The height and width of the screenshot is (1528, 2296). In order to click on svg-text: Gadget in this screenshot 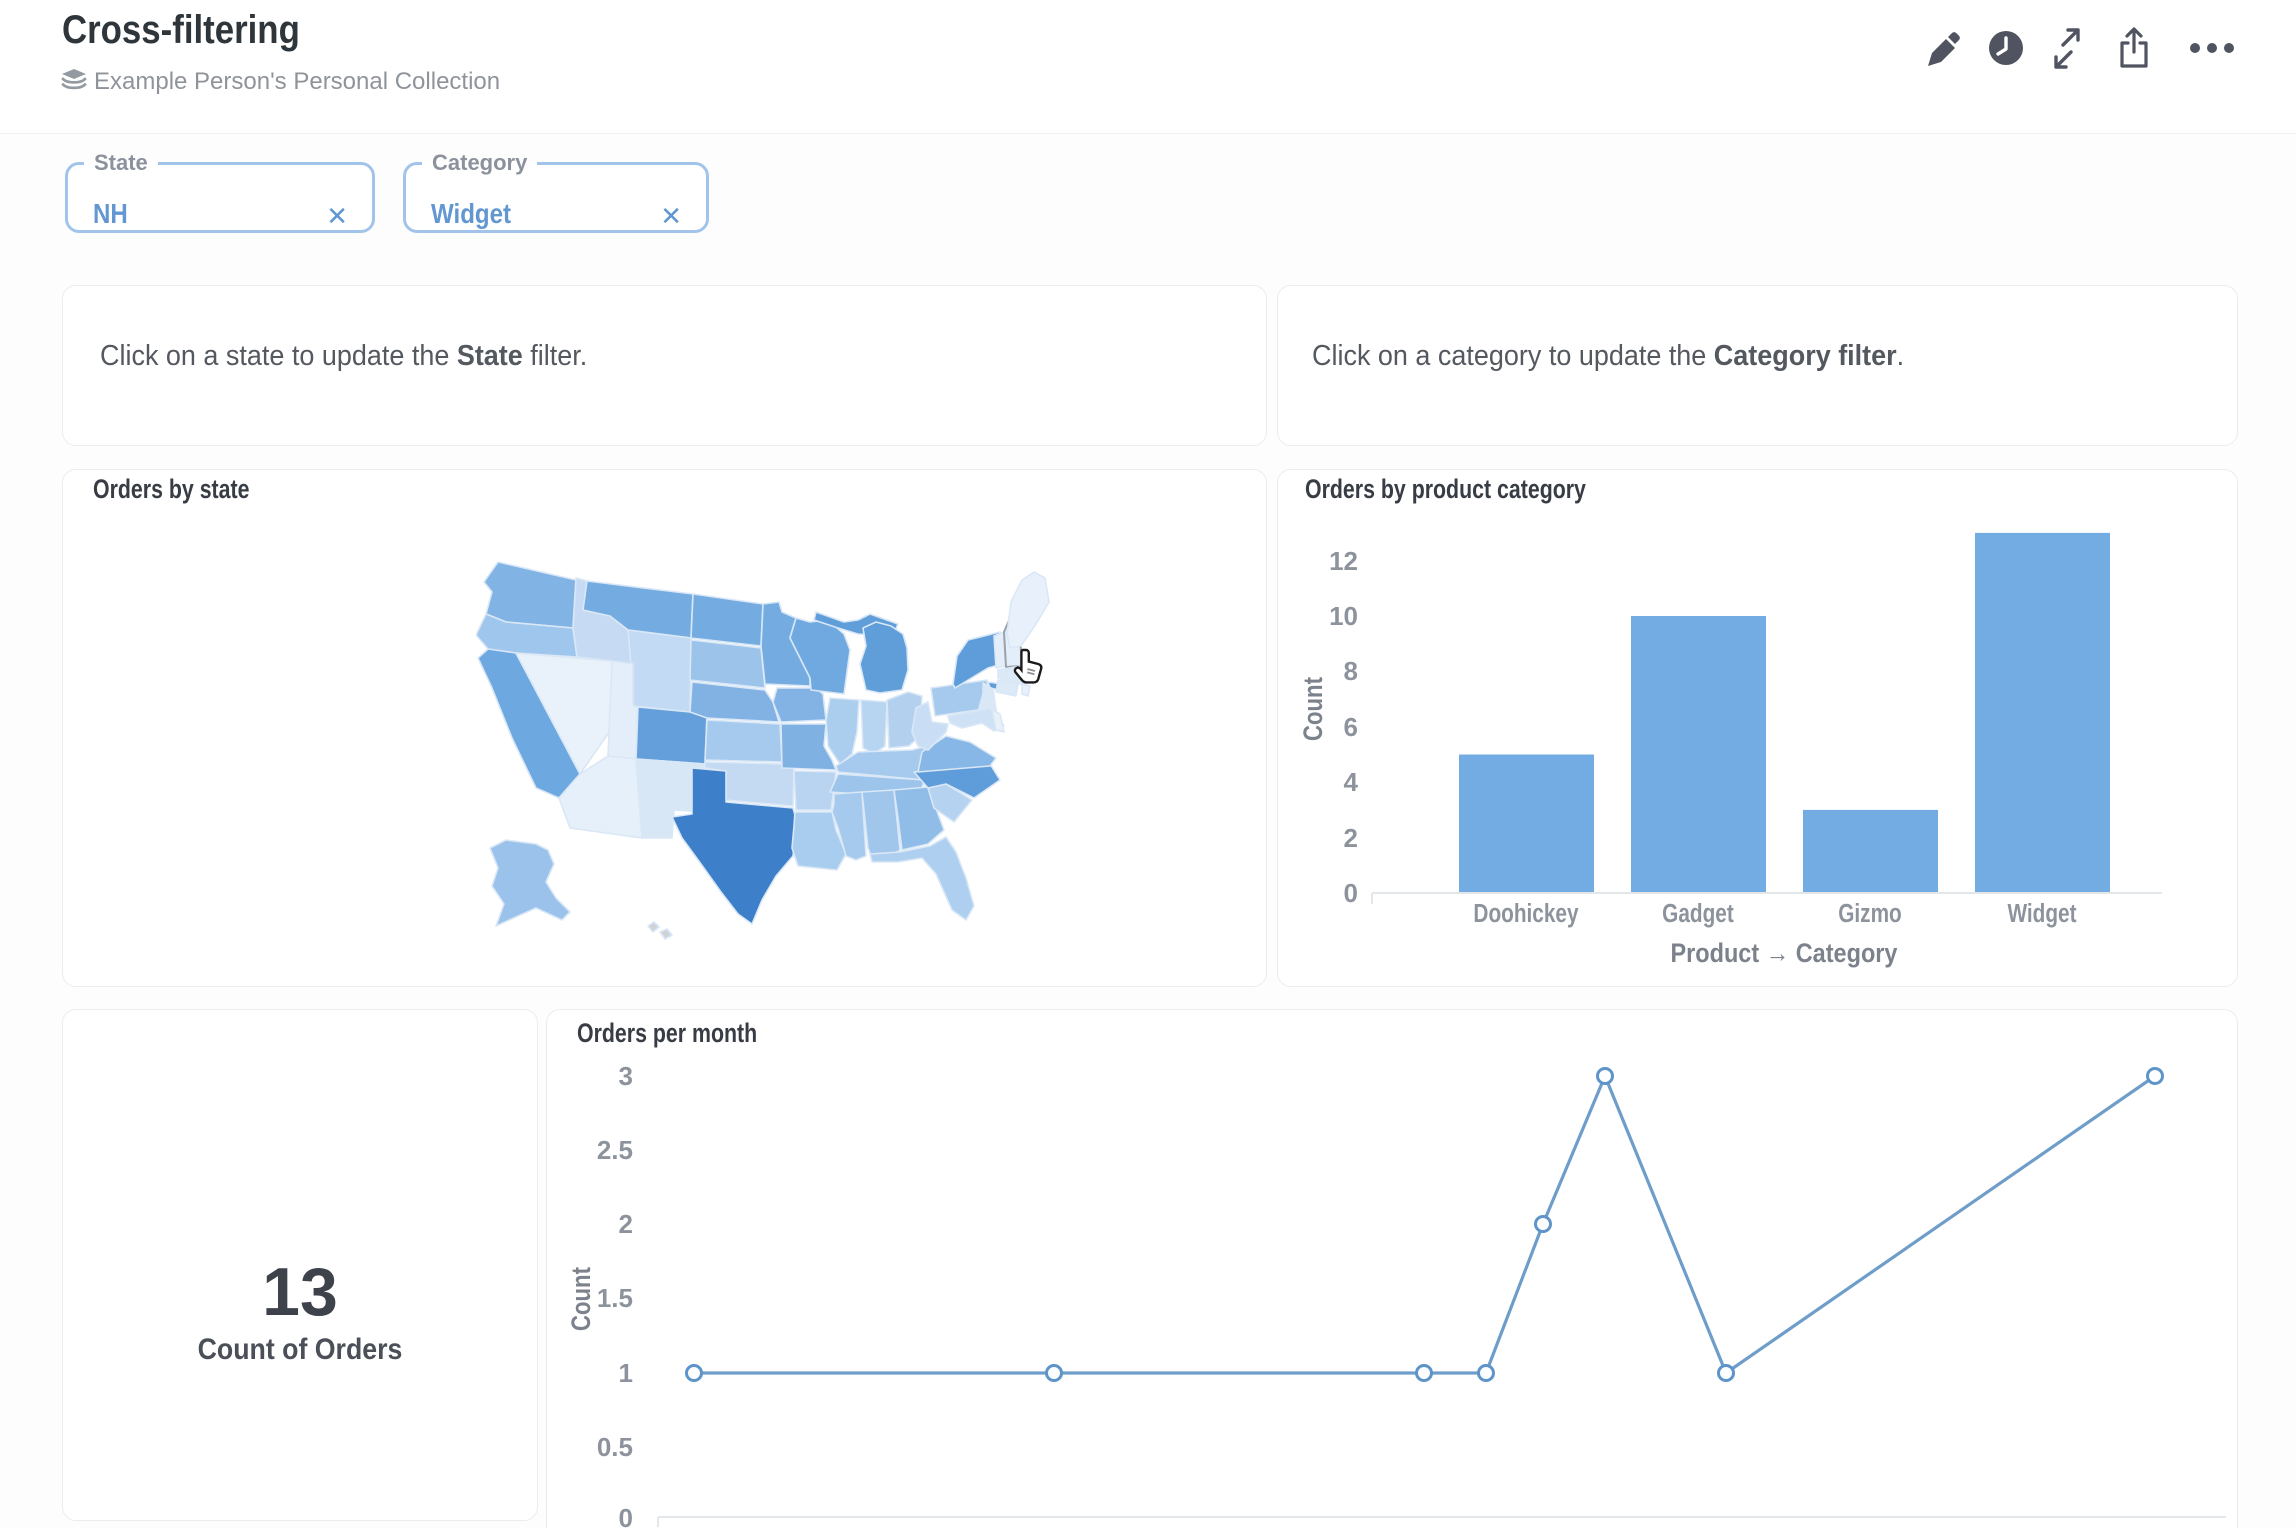, I will do `click(1698, 913)`.